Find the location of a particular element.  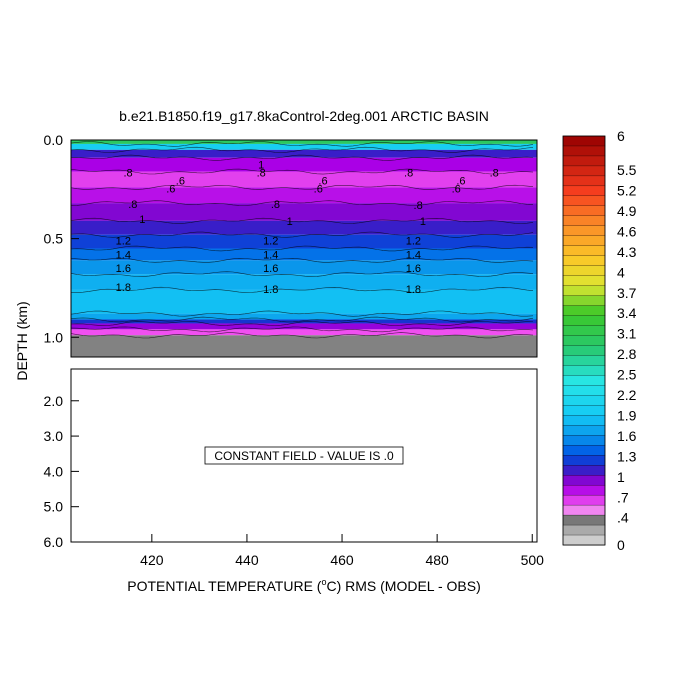

x-axis-label-superscript: o is located at coordinates (323, 582).